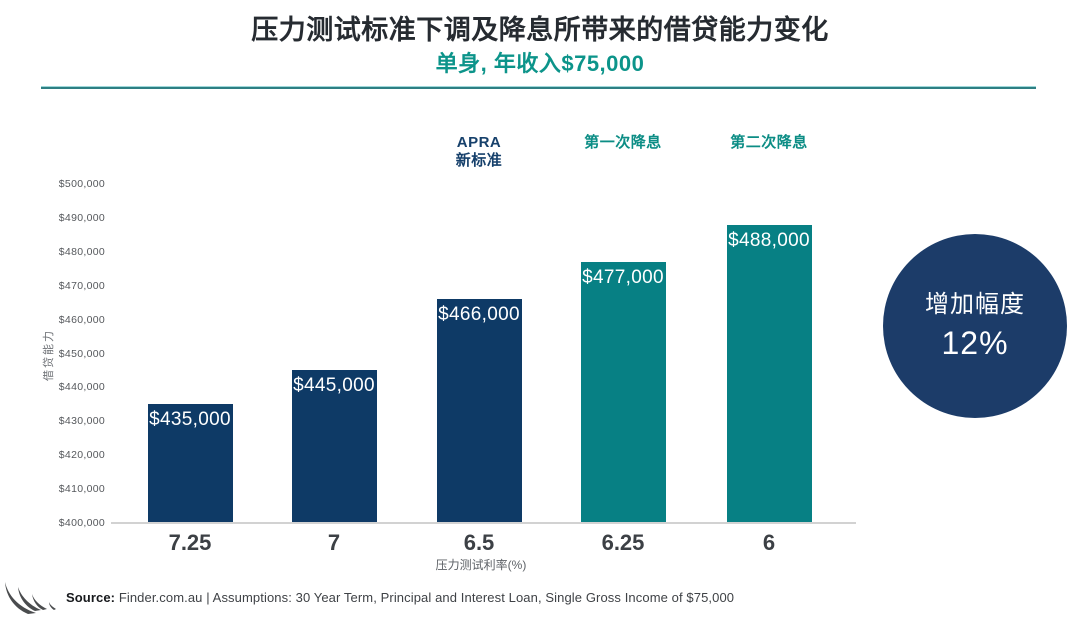 The image size is (1080, 620). Describe the element at coordinates (81, 319) in the screenshot. I see `y-axis-tick-label: $460,000` at that location.